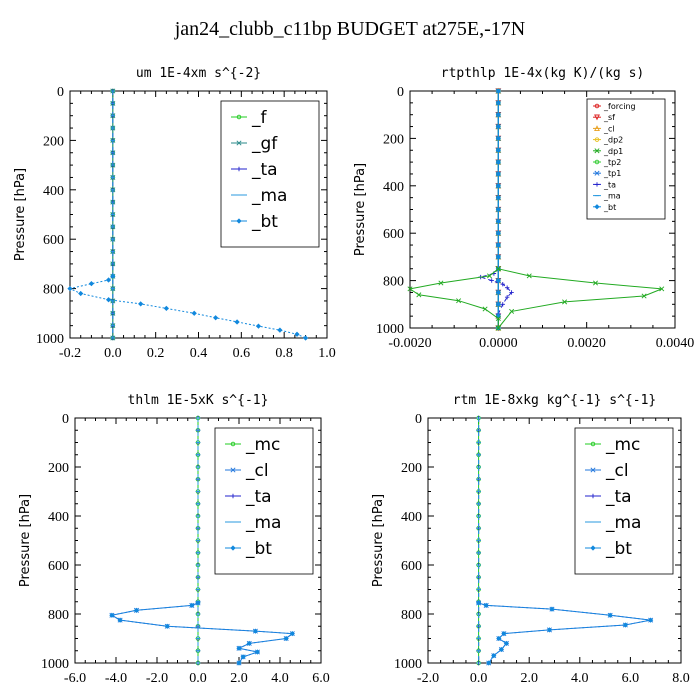 The width and height of the screenshot is (700, 700). I want to click on legend-label: _gf, so click(264, 144).